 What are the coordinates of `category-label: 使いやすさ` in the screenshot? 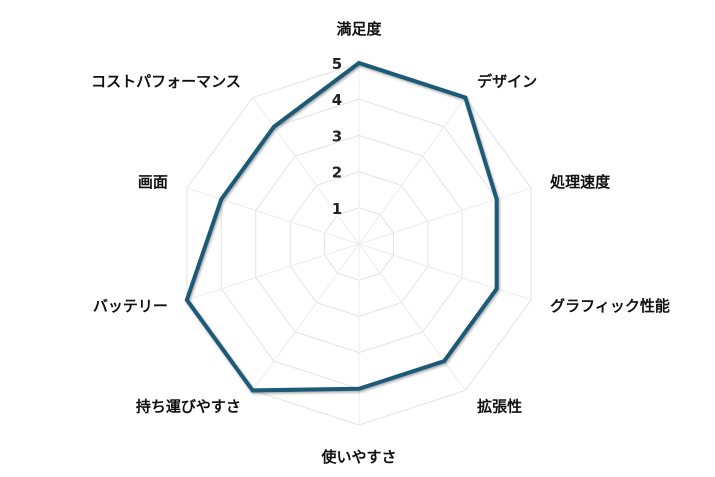 It's located at (358, 457).